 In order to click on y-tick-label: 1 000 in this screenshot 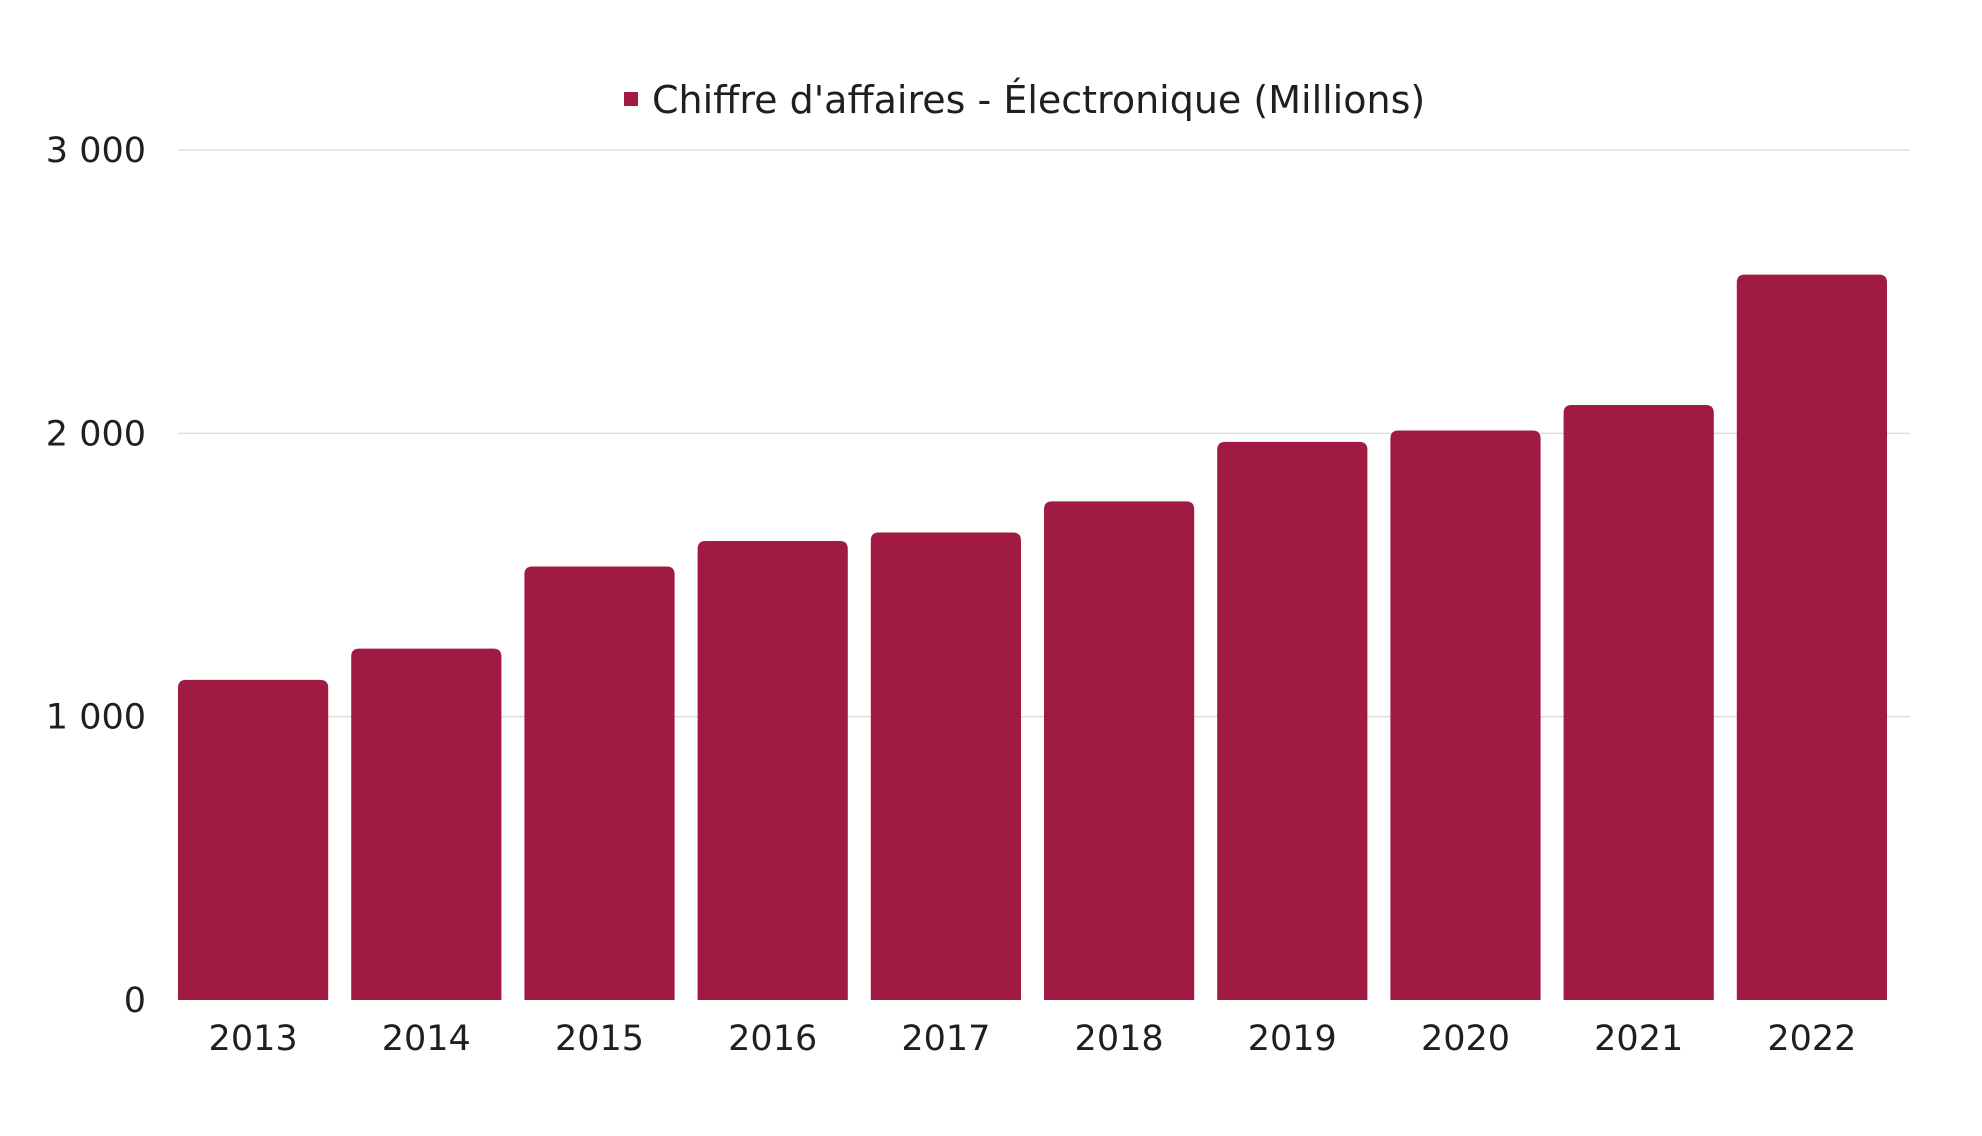, I will do `click(96, 718)`.